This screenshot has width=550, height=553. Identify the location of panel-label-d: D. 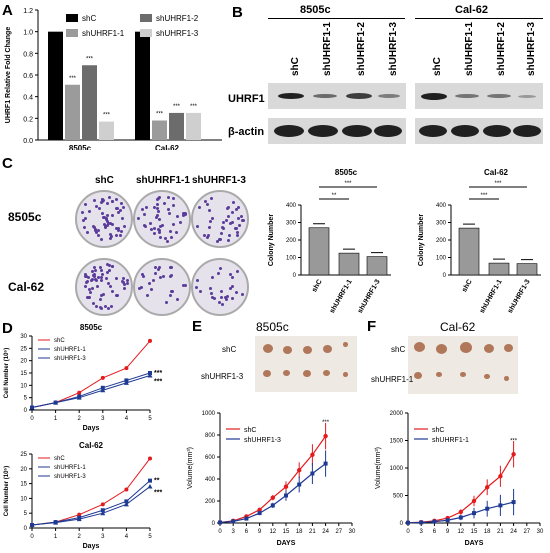
(7, 328).